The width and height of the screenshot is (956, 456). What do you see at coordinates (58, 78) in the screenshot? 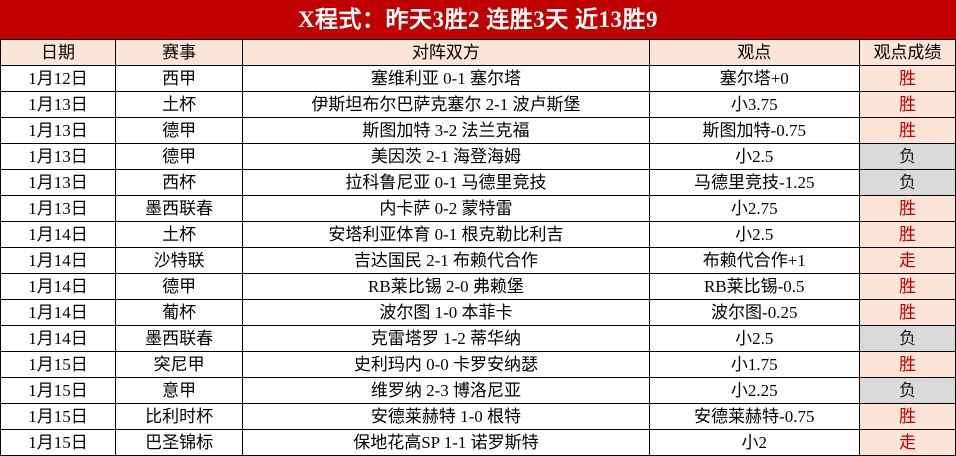
I see `cell-date: 1月12日` at bounding box center [58, 78].